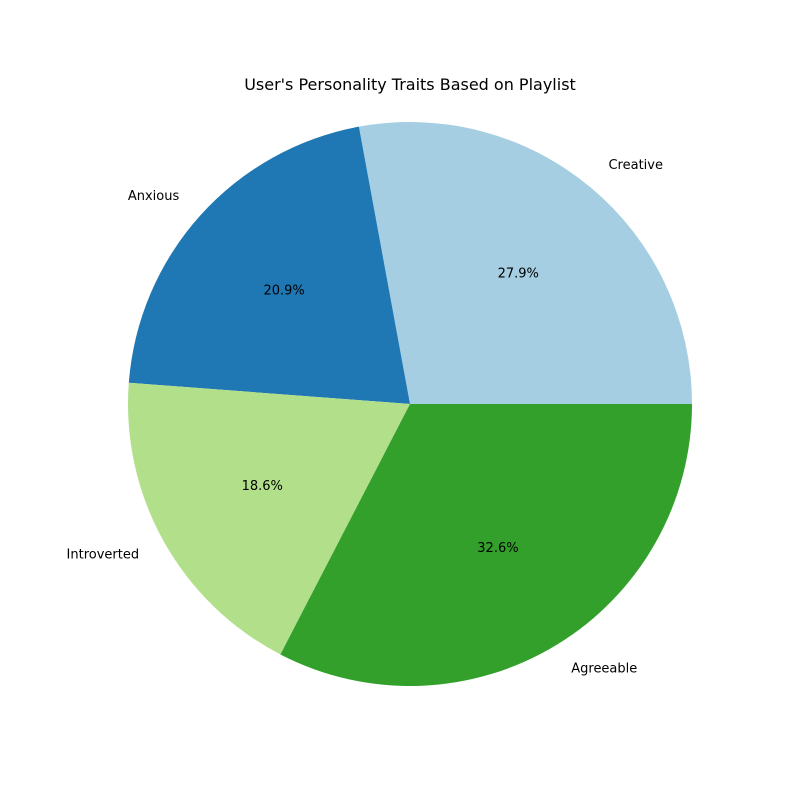  Describe the element at coordinates (269, 265) in the screenshot. I see `pie-slice-anxious` at that location.